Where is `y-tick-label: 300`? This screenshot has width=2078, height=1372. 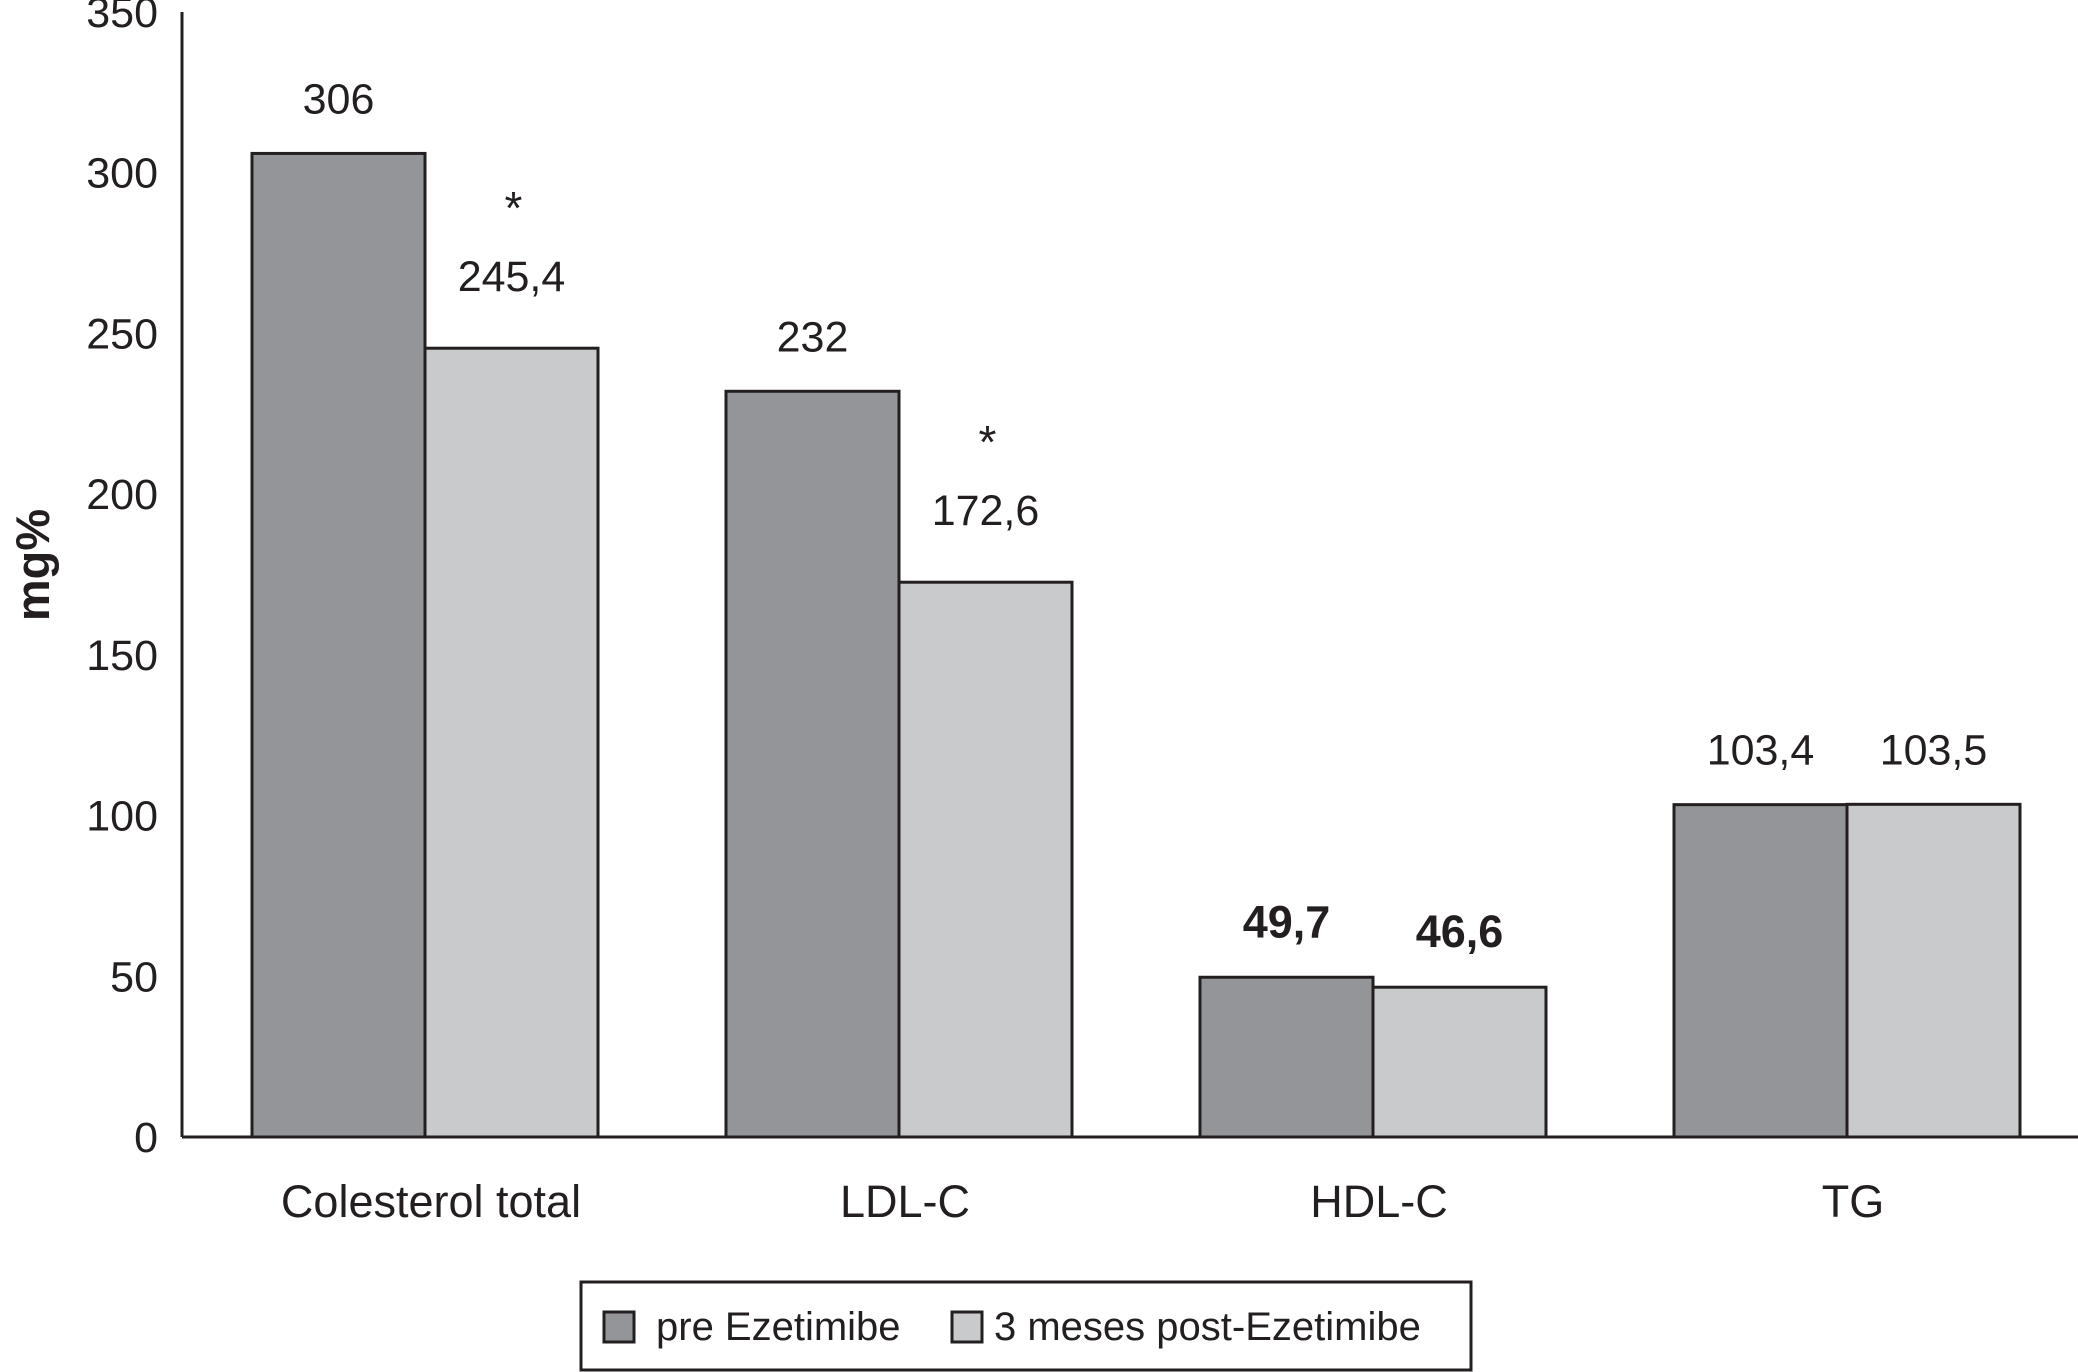
y-tick-label: 300 is located at coordinates (122, 174).